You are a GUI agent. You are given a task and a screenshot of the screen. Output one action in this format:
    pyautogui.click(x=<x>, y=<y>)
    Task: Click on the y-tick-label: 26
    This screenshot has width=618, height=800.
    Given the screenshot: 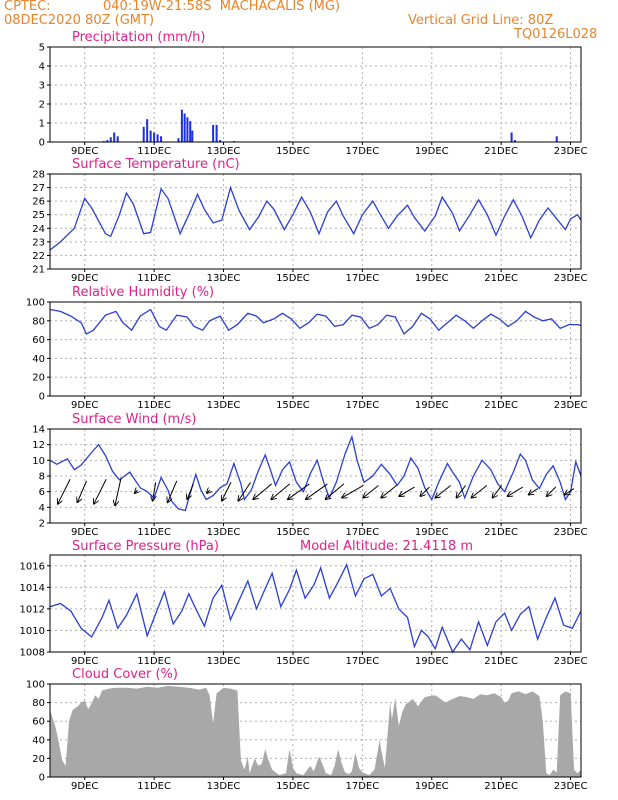 What is the action you would take?
    pyautogui.click(x=38, y=202)
    